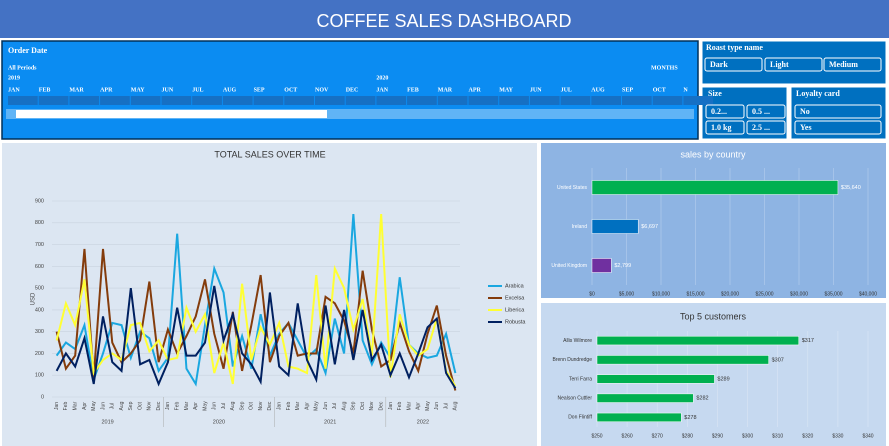  Describe the element at coordinates (592, 294) in the screenshot. I see `x-tick-label: $0` at that location.